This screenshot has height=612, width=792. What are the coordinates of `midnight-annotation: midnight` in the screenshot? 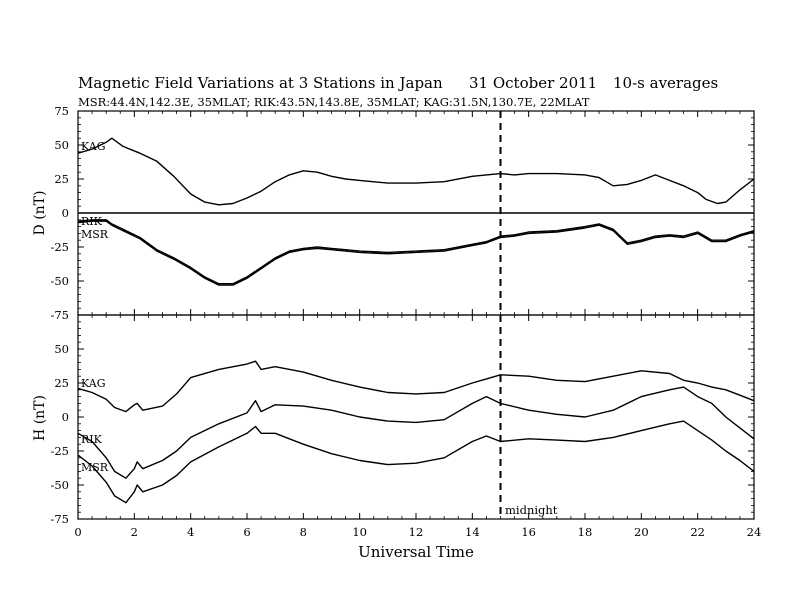 It's located at (531, 510).